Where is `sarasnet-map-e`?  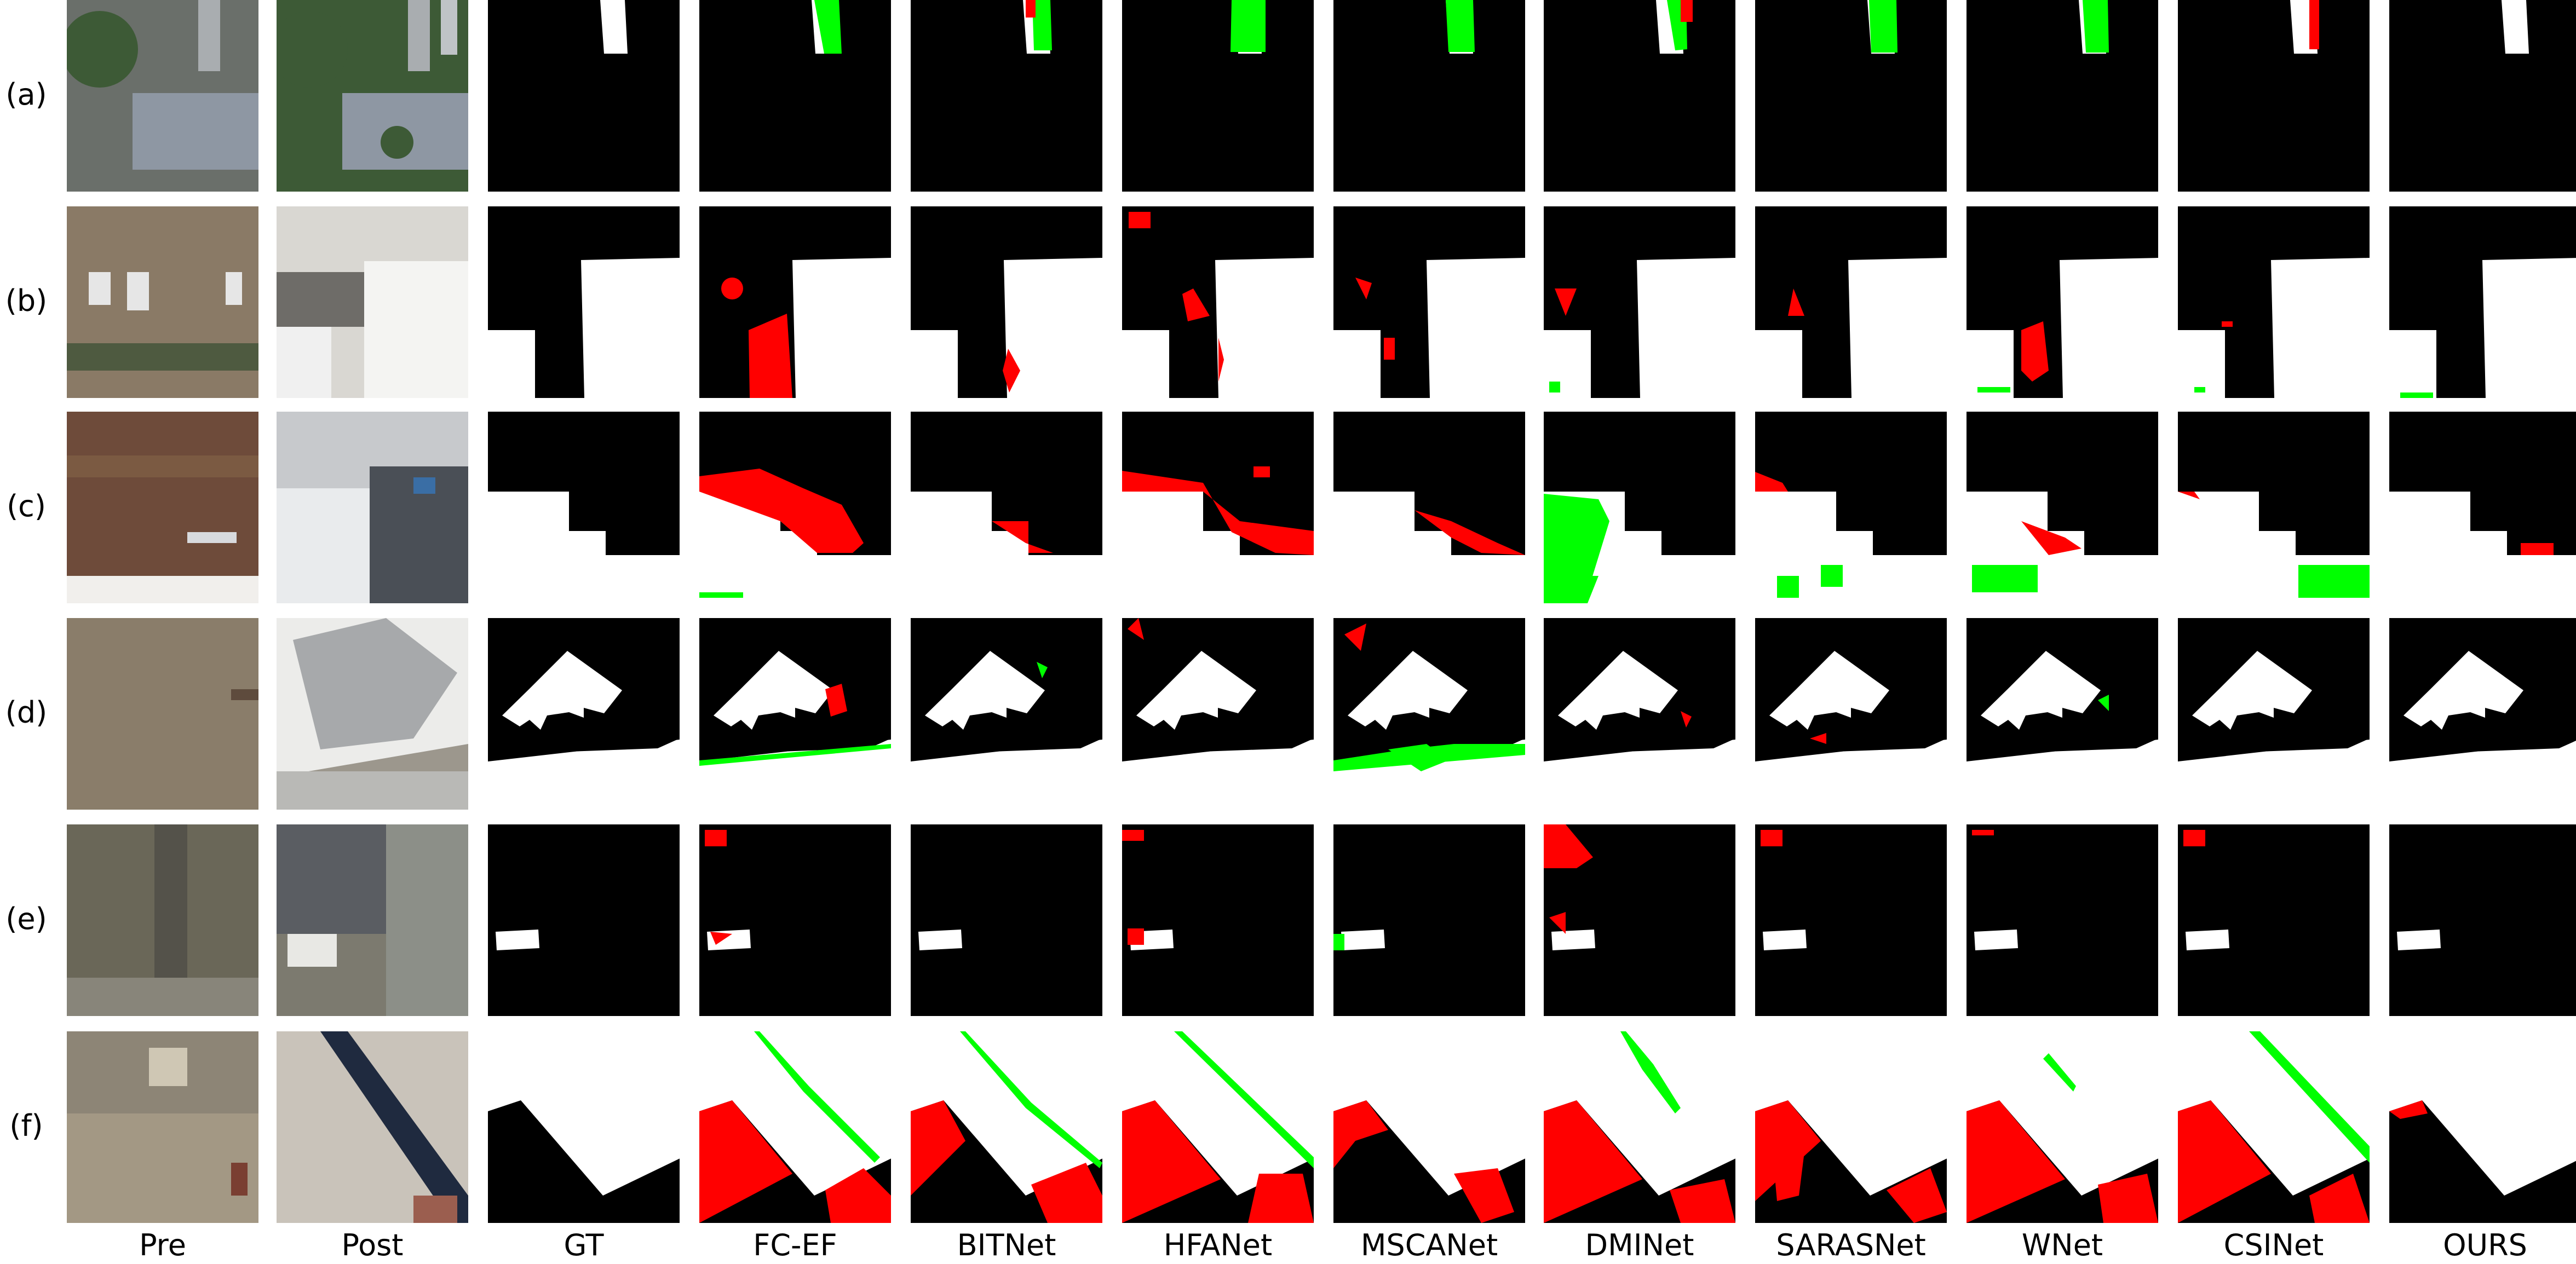 sarasnet-map-e is located at coordinates (1851, 920).